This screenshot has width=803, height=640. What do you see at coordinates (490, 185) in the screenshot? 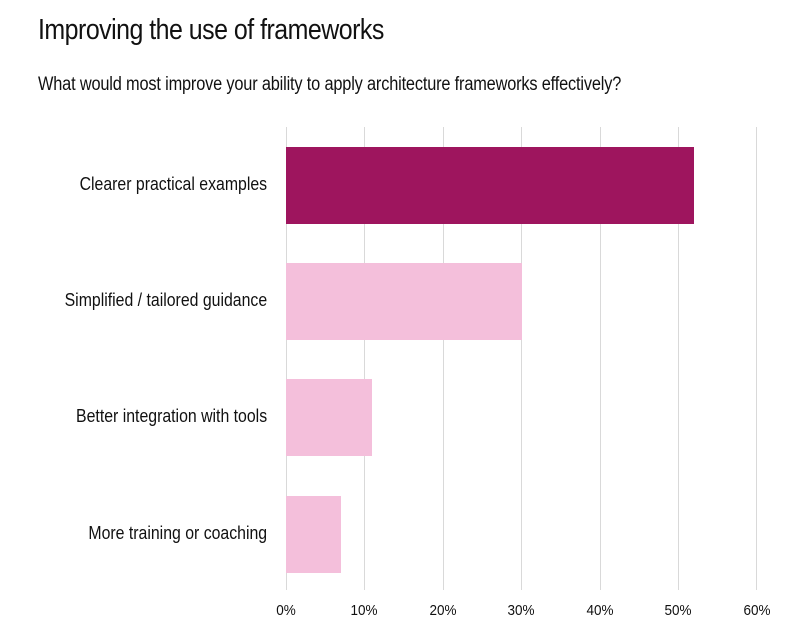
I see `bar-clearer-practical-examples` at bounding box center [490, 185].